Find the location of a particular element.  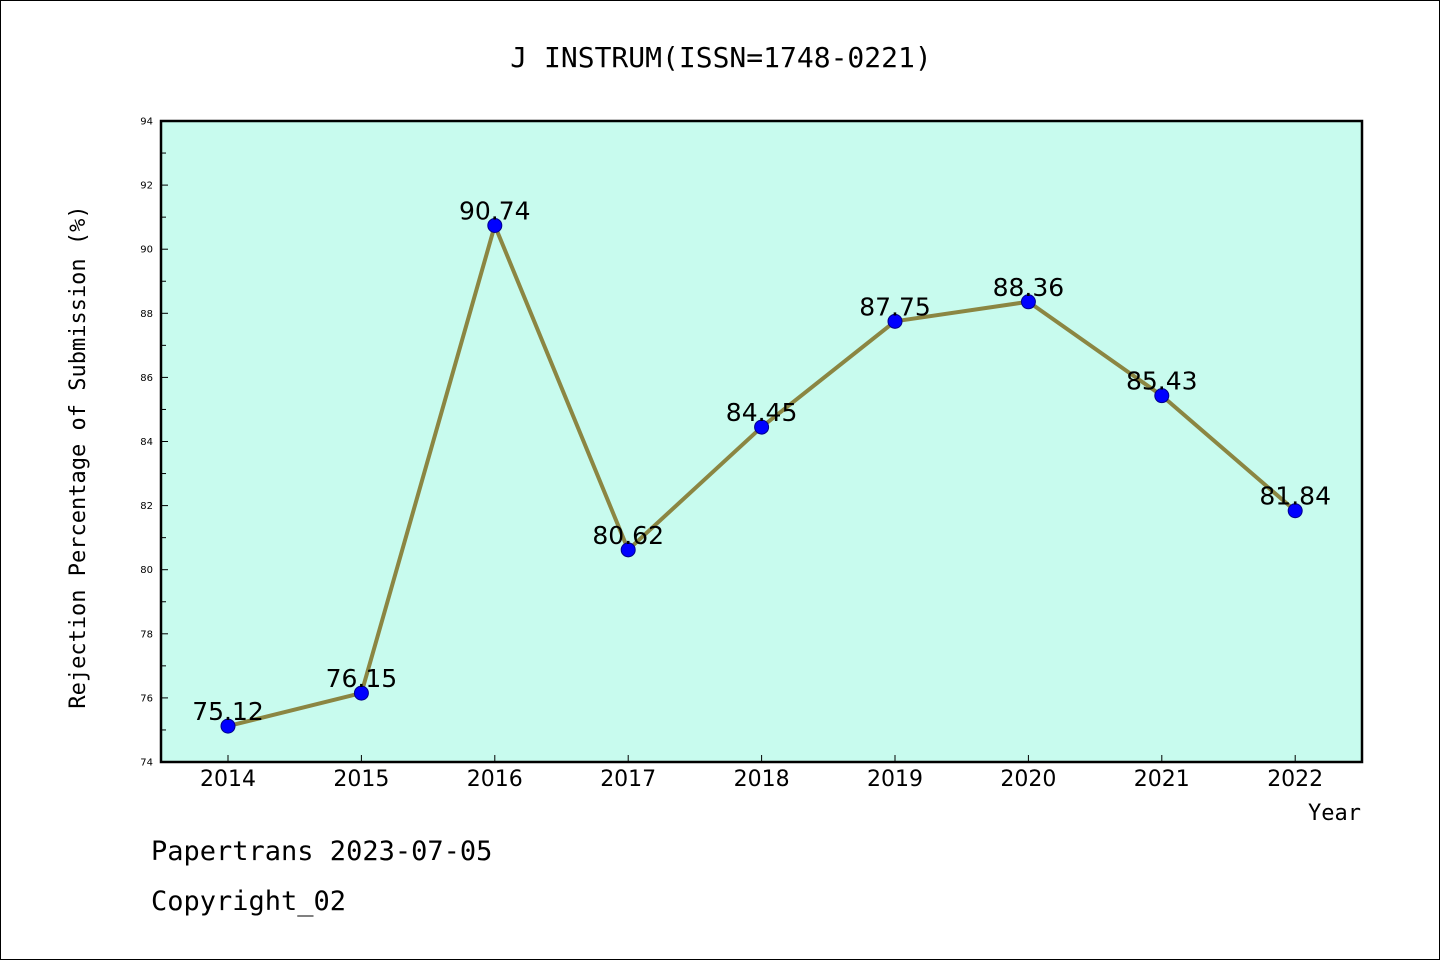

data-label: 85.43 is located at coordinates (1162, 381).